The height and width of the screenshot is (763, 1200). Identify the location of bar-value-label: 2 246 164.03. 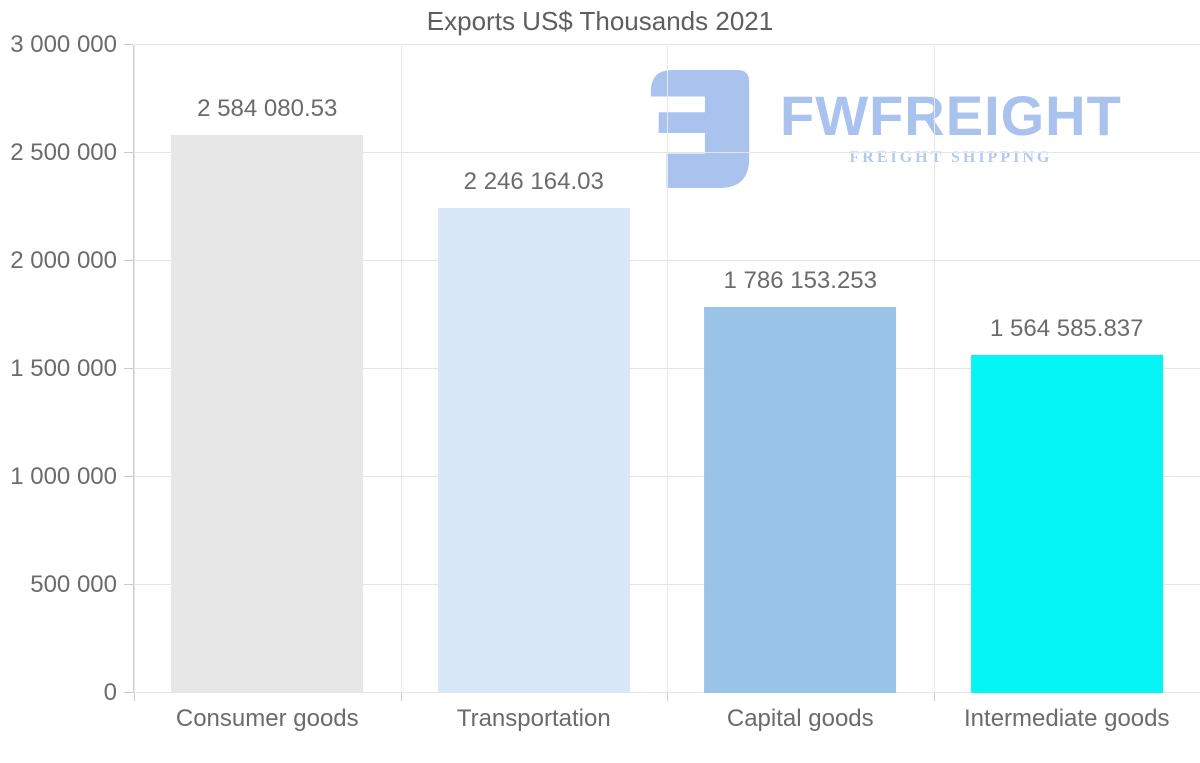
(533, 181).